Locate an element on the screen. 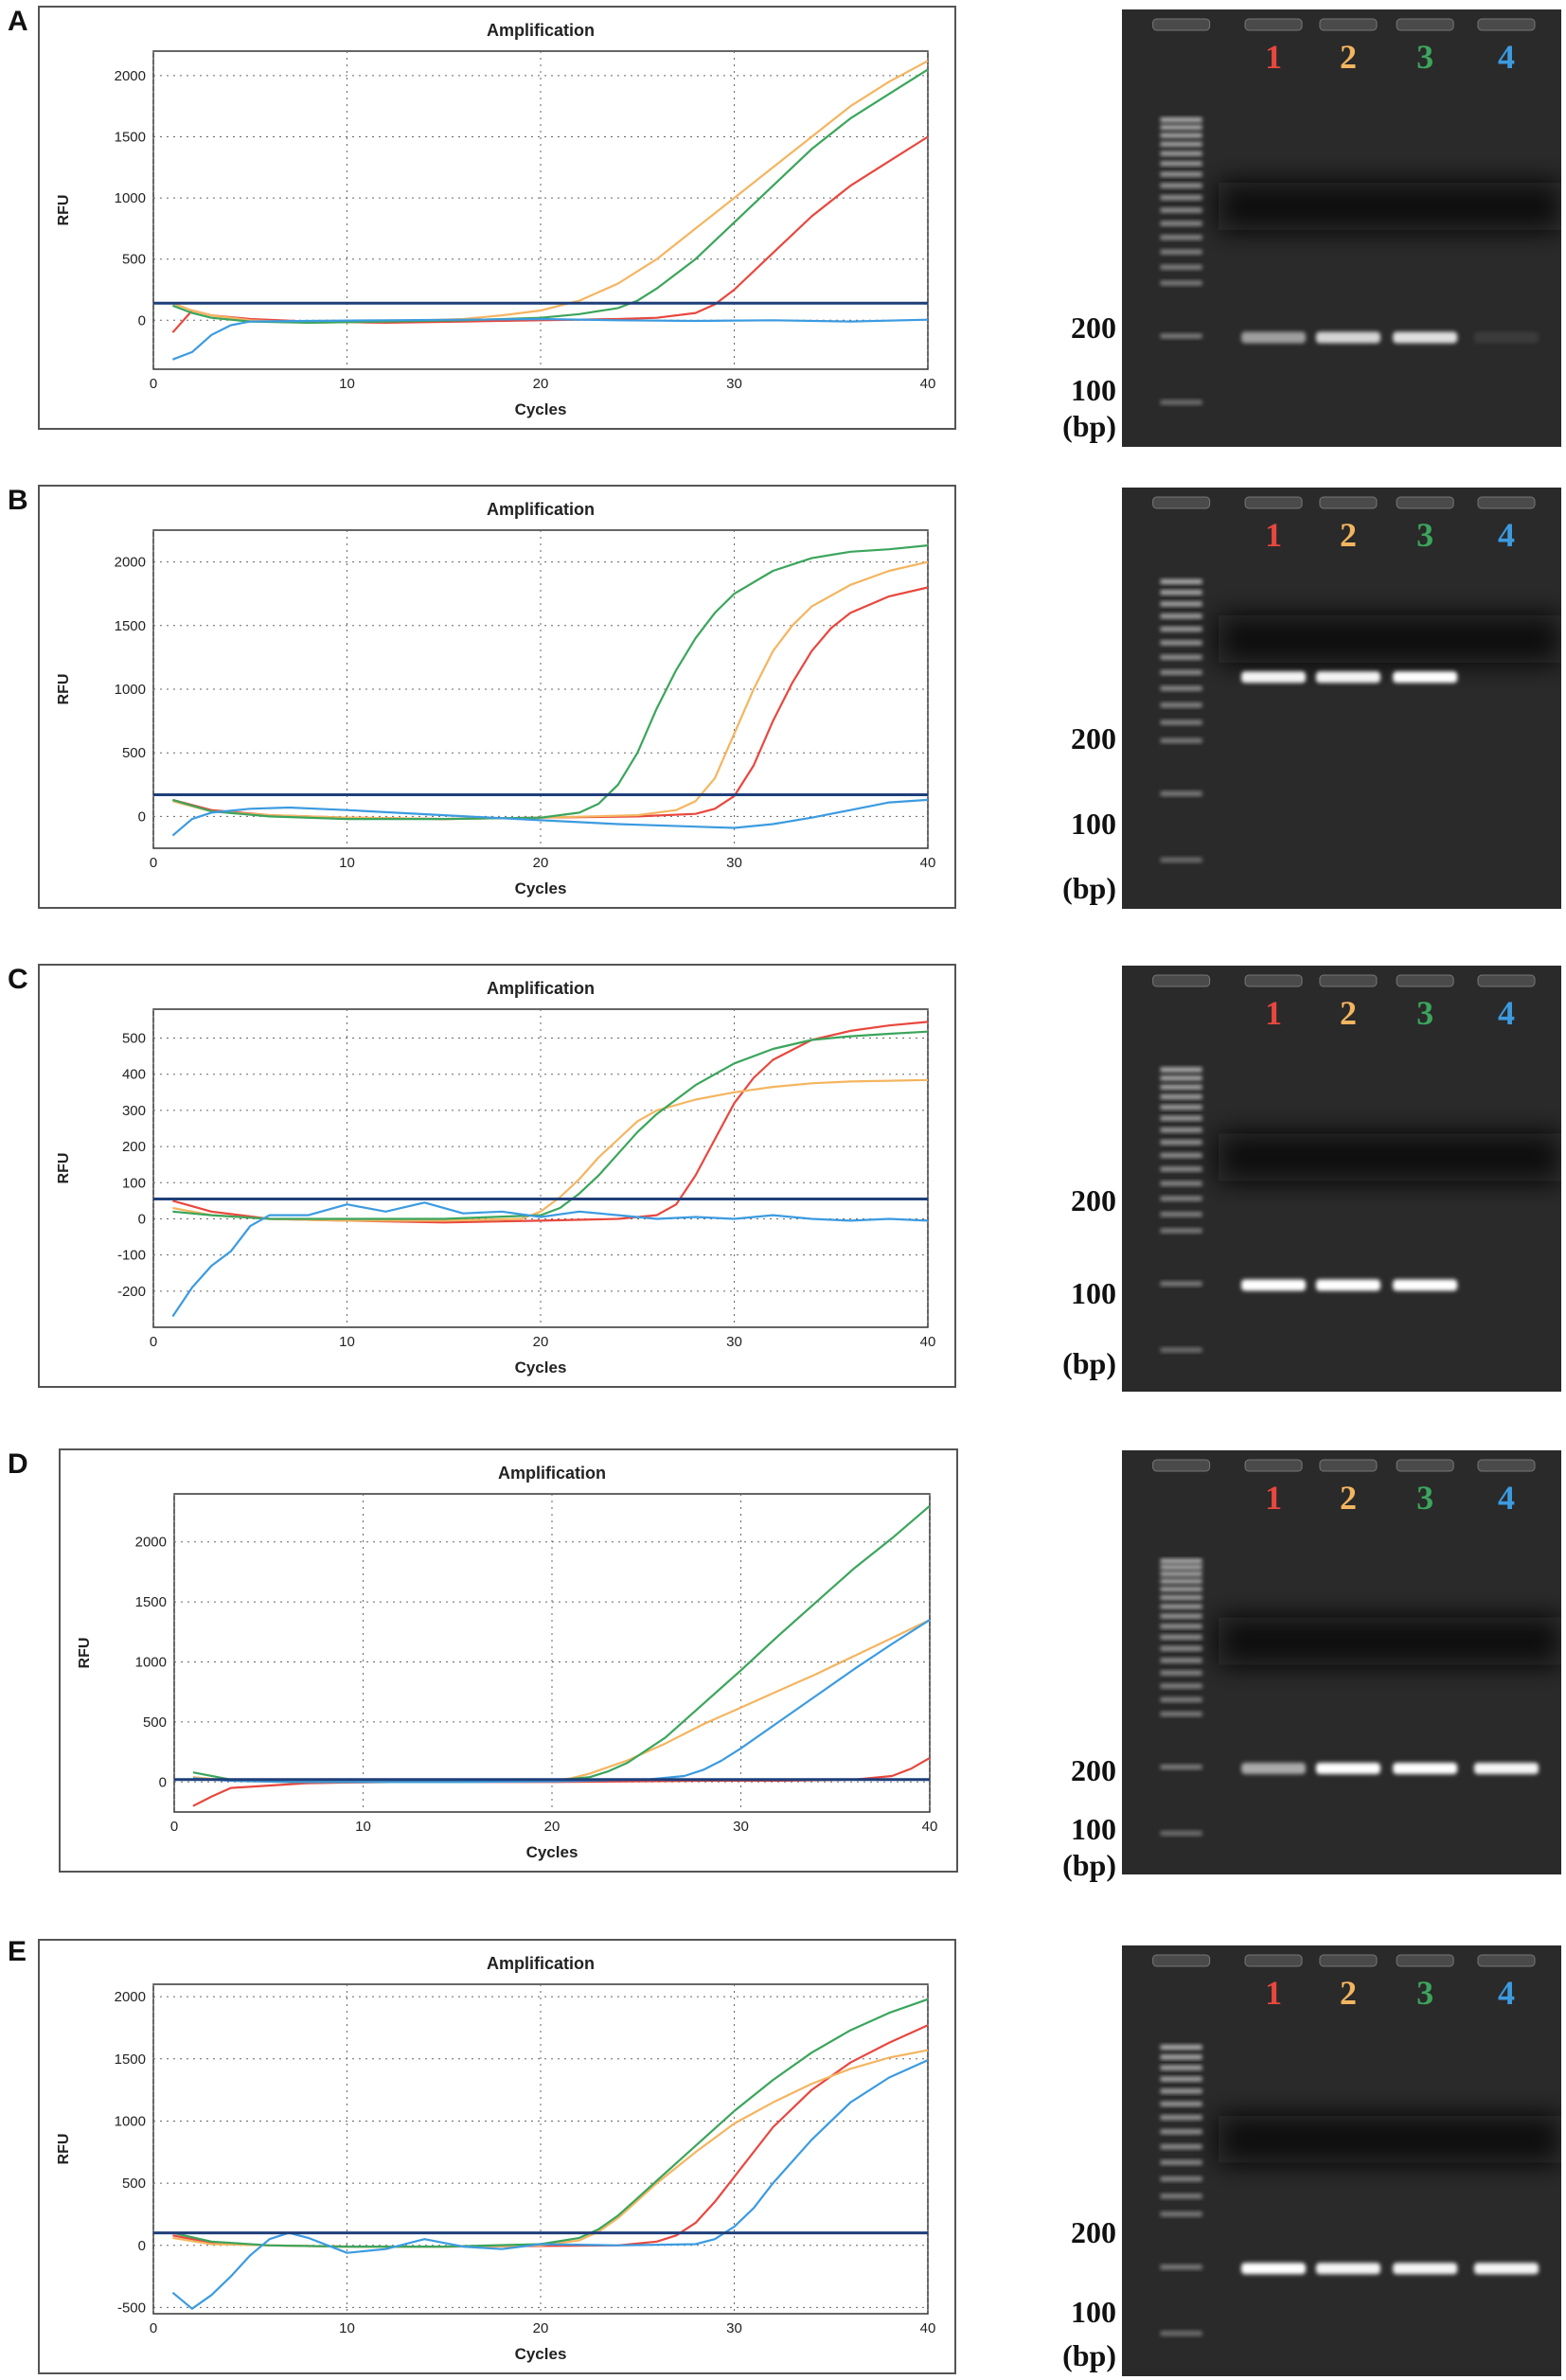  y-tick-label: -200 is located at coordinates (131, 1292).